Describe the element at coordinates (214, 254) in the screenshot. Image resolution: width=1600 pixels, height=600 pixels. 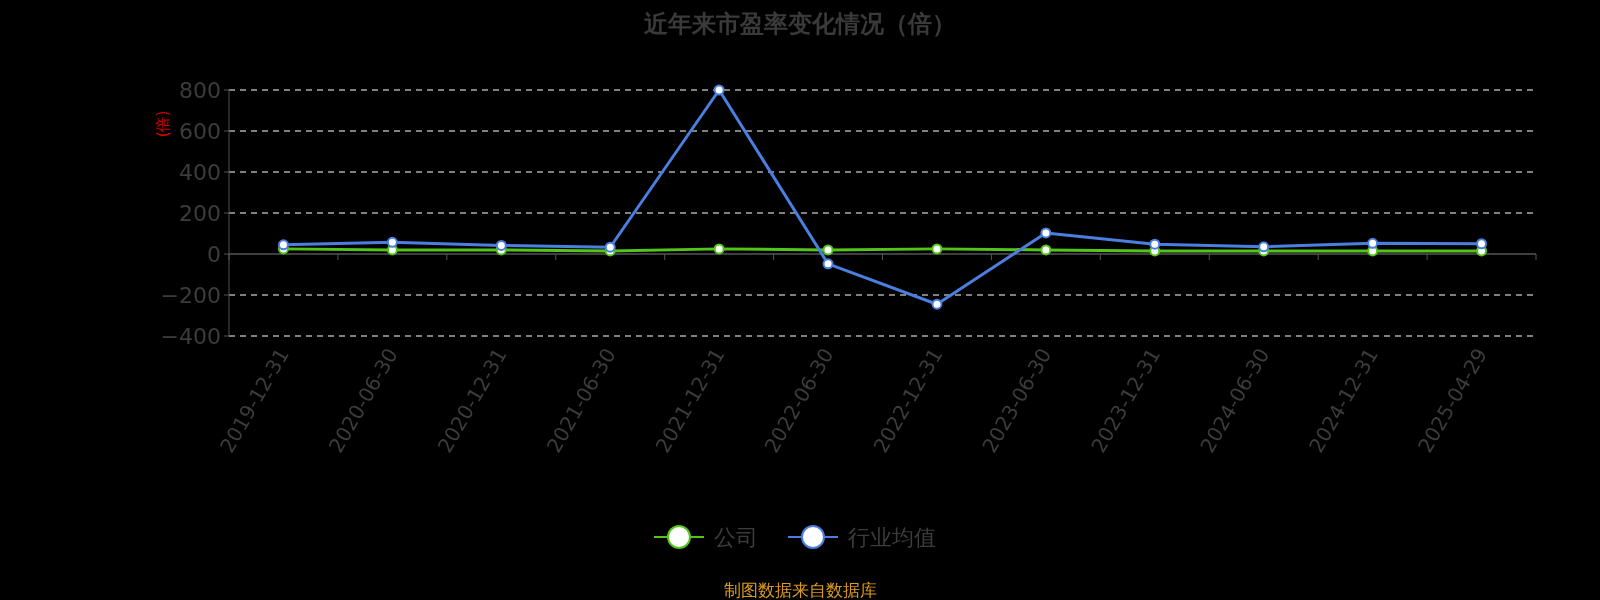
I see `y-tick-label: 0` at that location.